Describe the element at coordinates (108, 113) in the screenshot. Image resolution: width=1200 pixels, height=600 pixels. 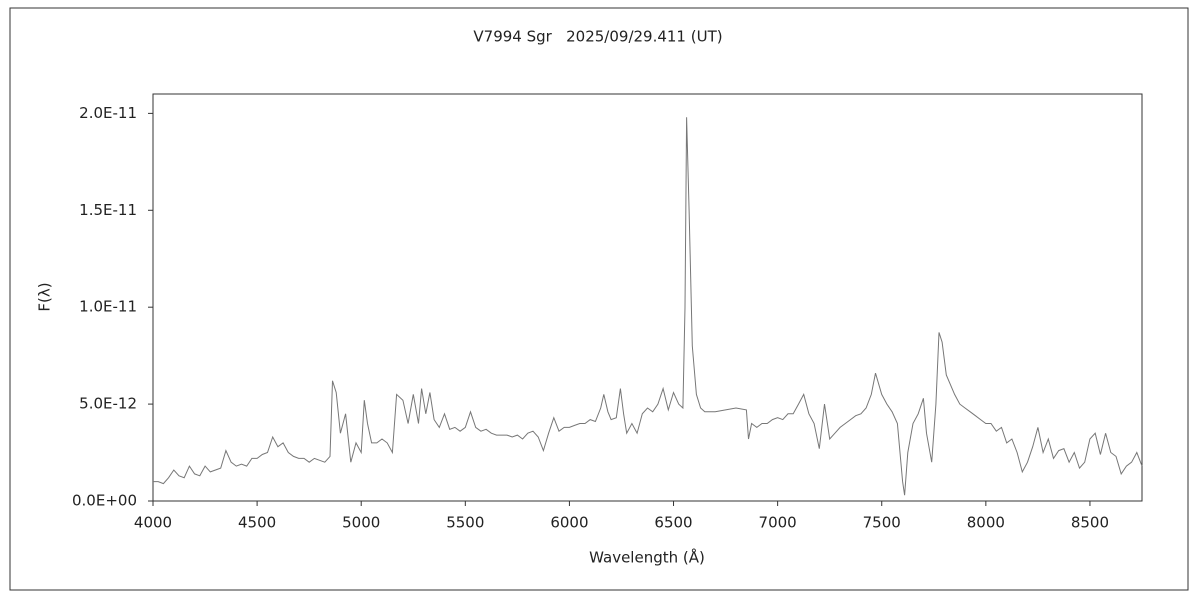
I see `y-tick-label: 2.0E-11` at that location.